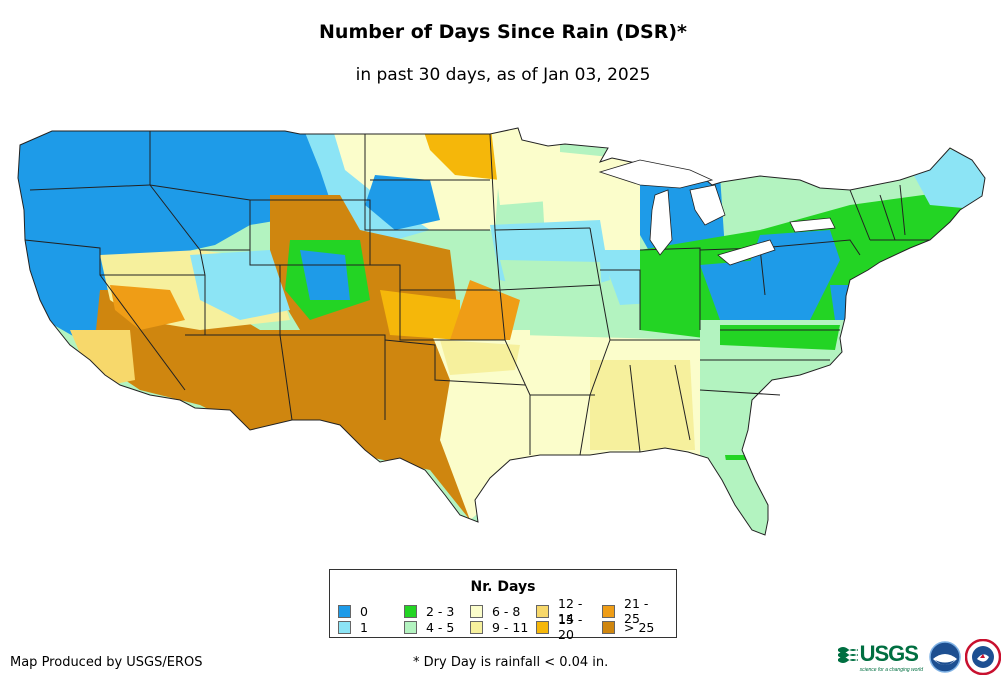 The width and height of the screenshot is (1007, 691). I want to click on legend-item: 0, so click(371, 611).